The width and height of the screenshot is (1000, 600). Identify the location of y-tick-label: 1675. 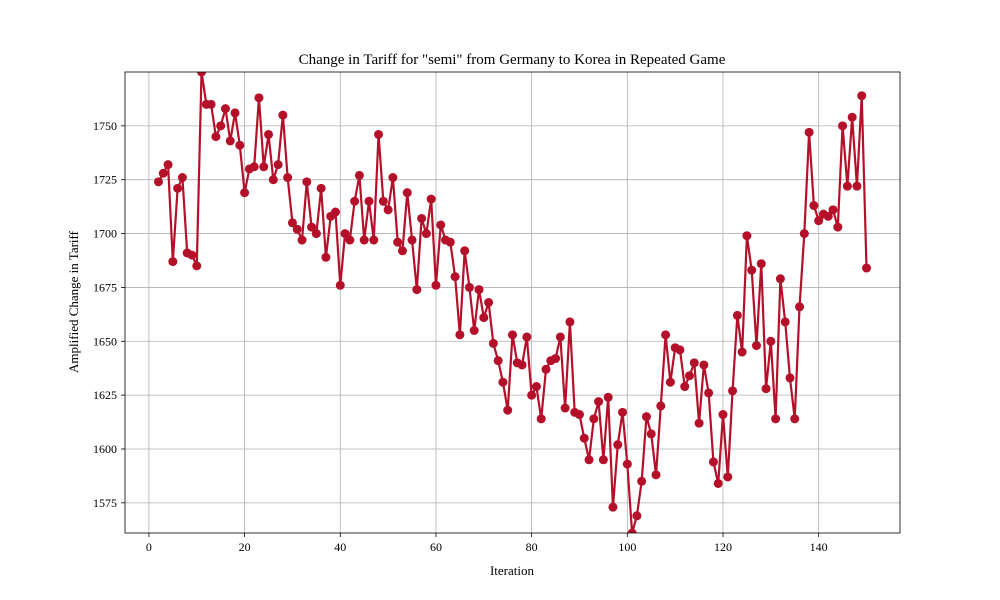
(105, 287).